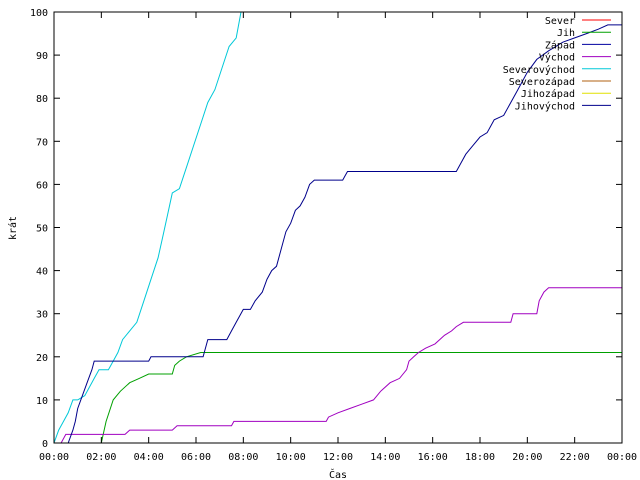 The image size is (640, 480). What do you see at coordinates (433, 457) in the screenshot?
I see `x-tick-label: 16:00` at bounding box center [433, 457].